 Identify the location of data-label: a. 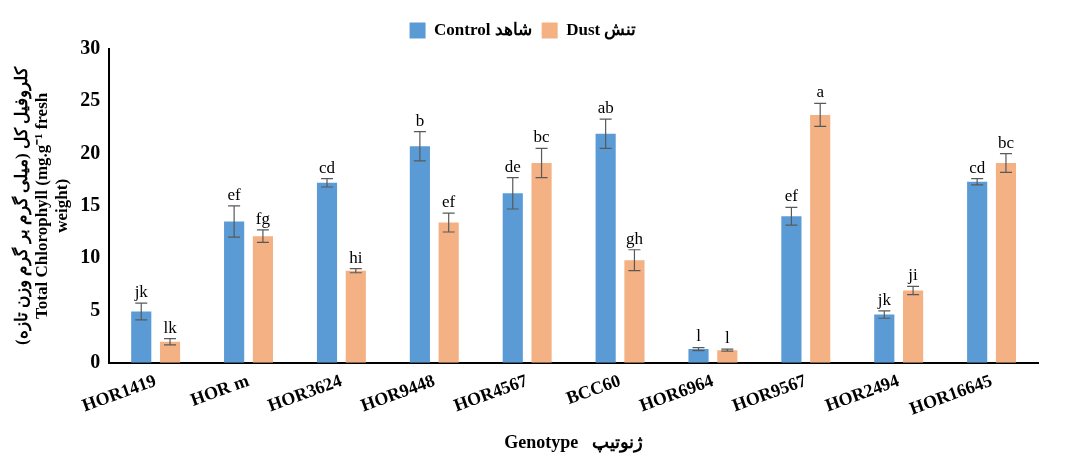
(820, 92).